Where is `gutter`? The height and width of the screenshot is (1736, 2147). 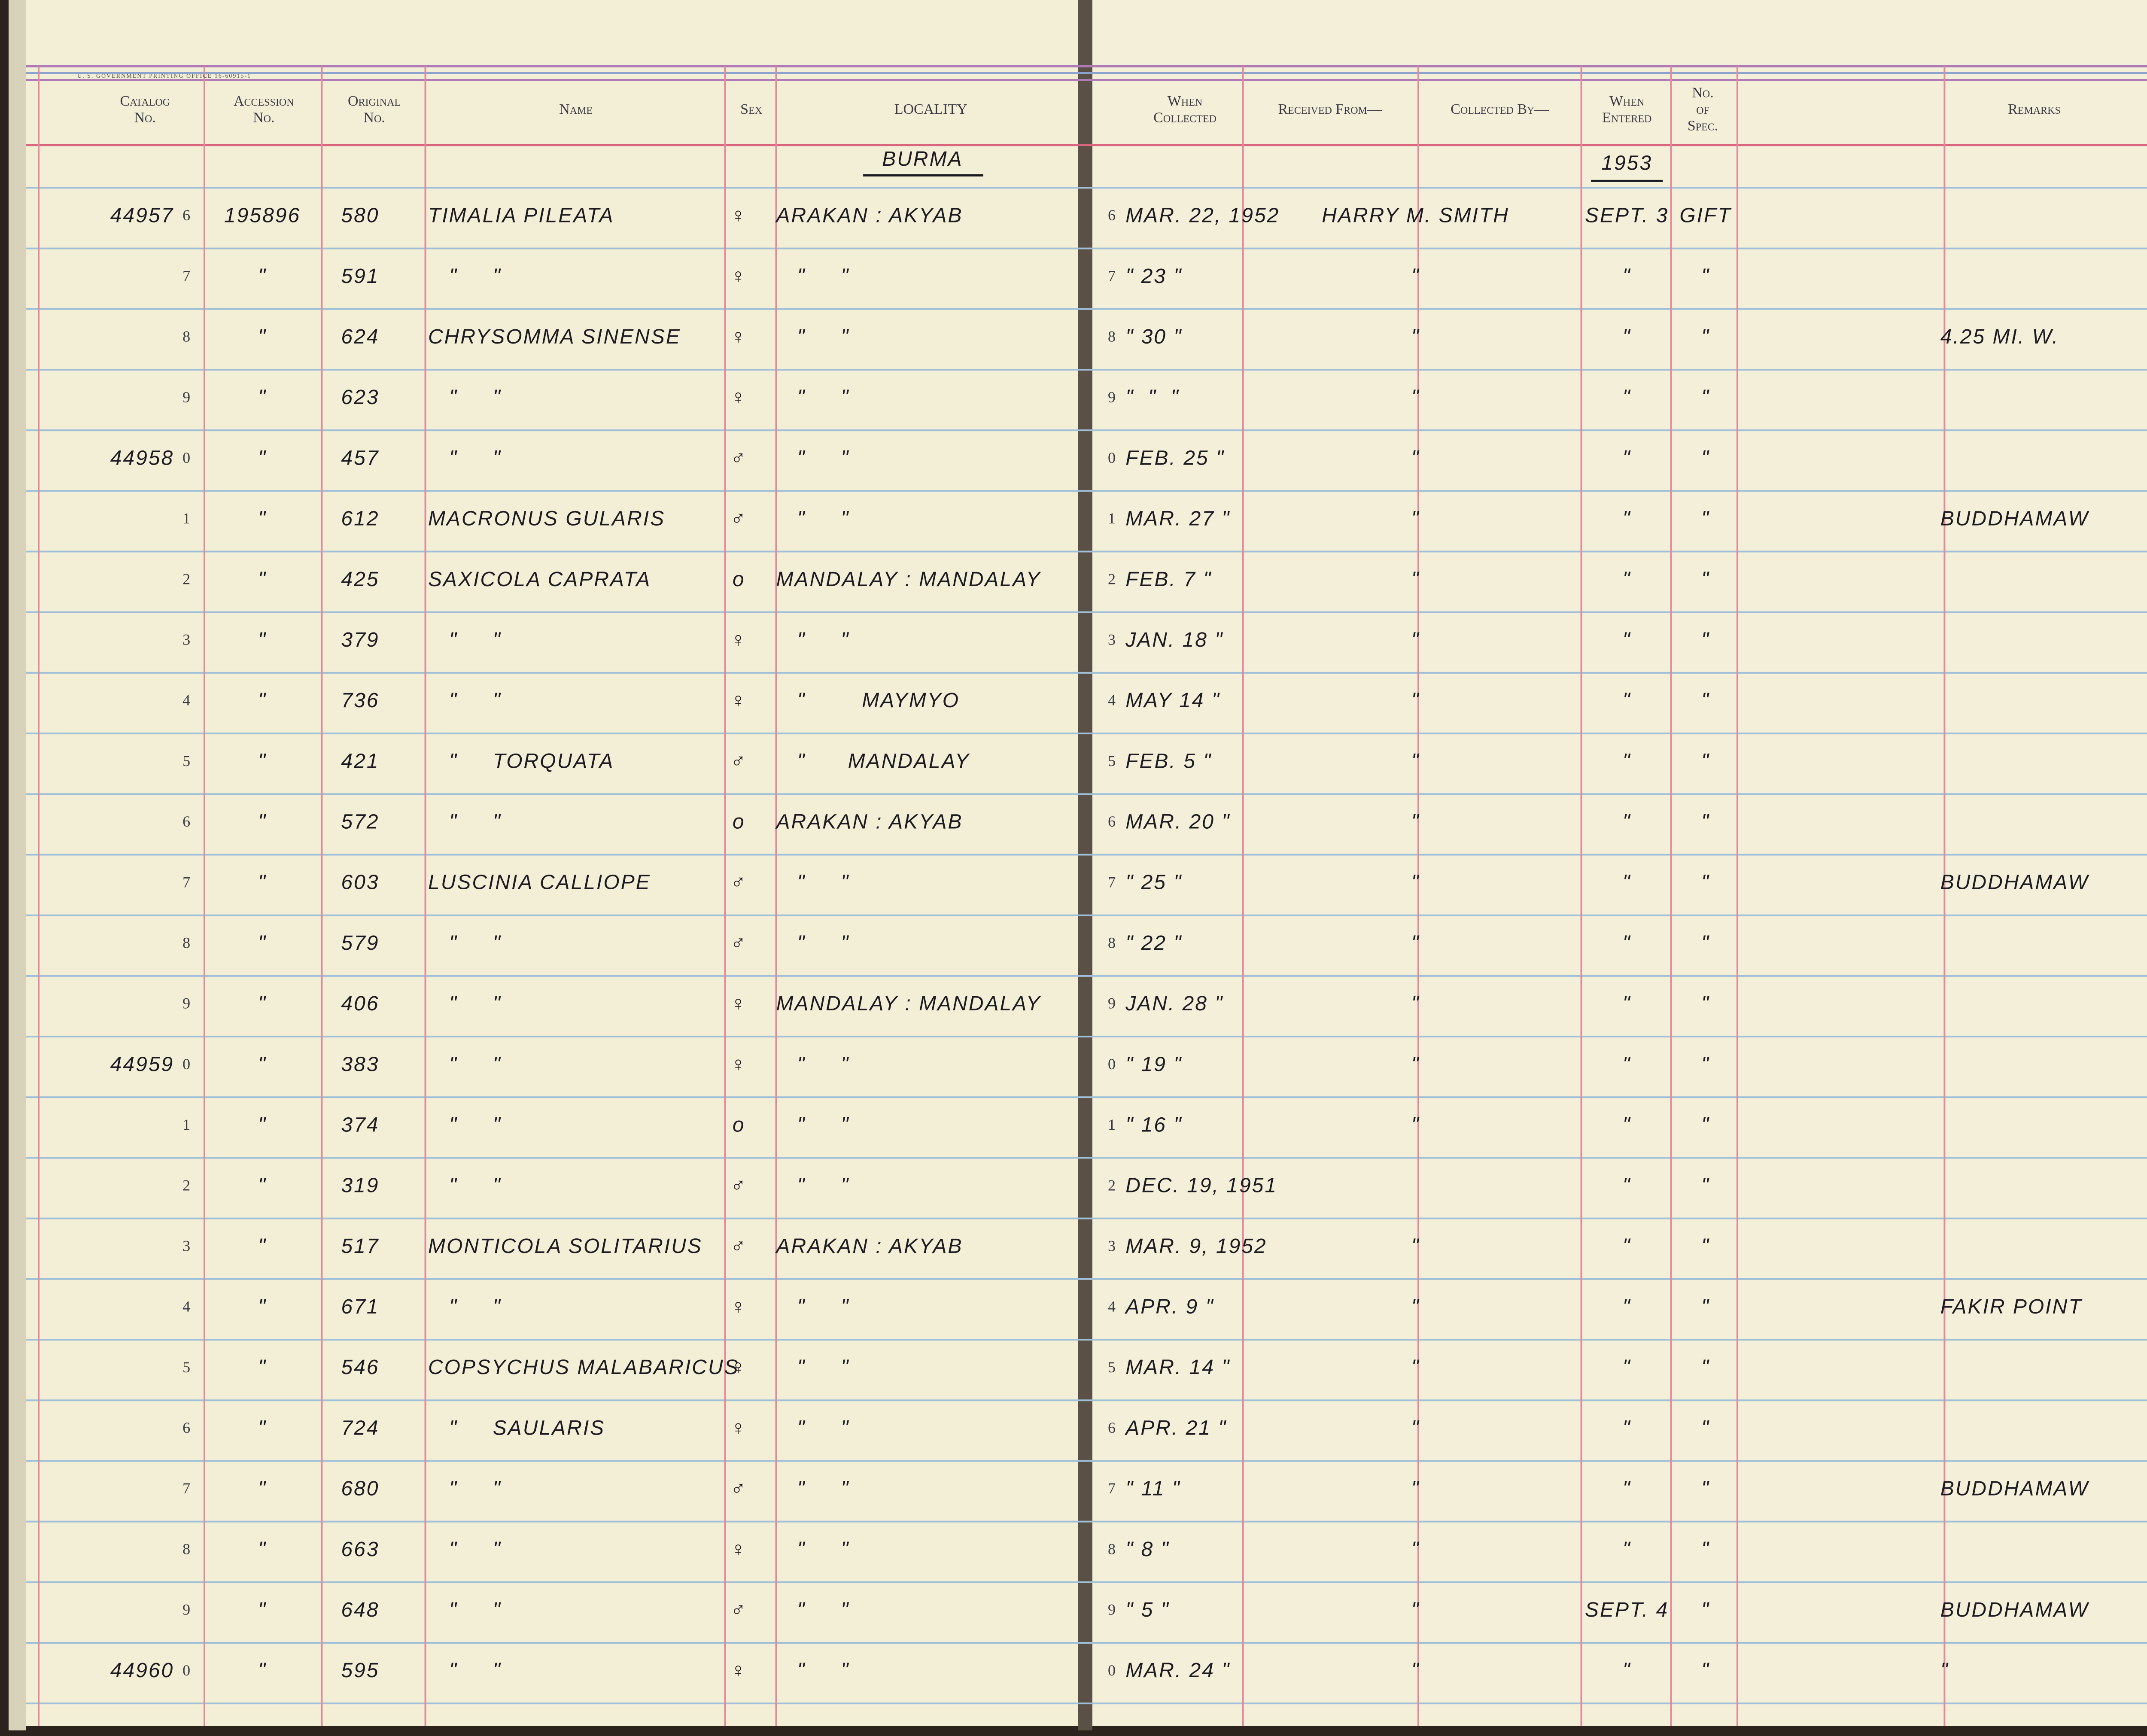
gutter is located at coordinates (1085, 865).